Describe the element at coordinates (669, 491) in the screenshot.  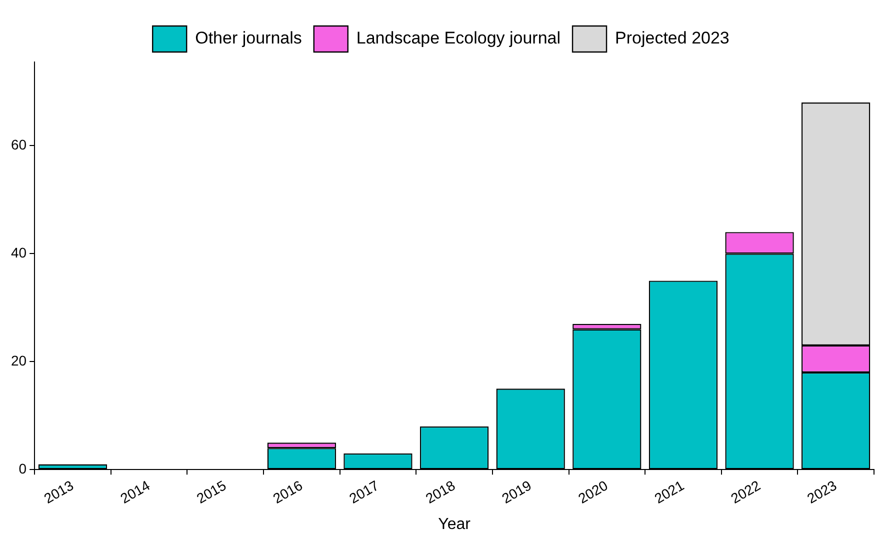
I see `x-tick-label: 2021` at that location.